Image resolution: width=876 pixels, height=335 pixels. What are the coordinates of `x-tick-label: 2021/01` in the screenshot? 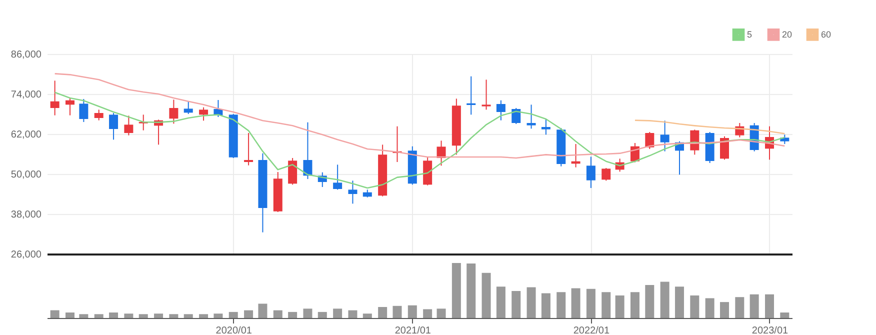 It's located at (413, 330).